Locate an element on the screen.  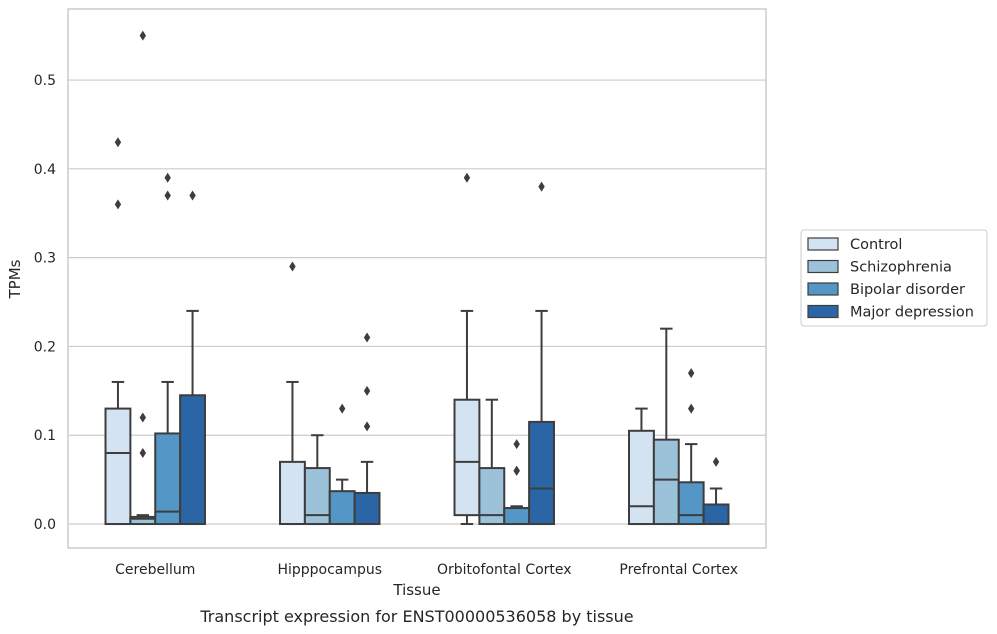
x-tick-label: Cerebellum is located at coordinates (155, 570).